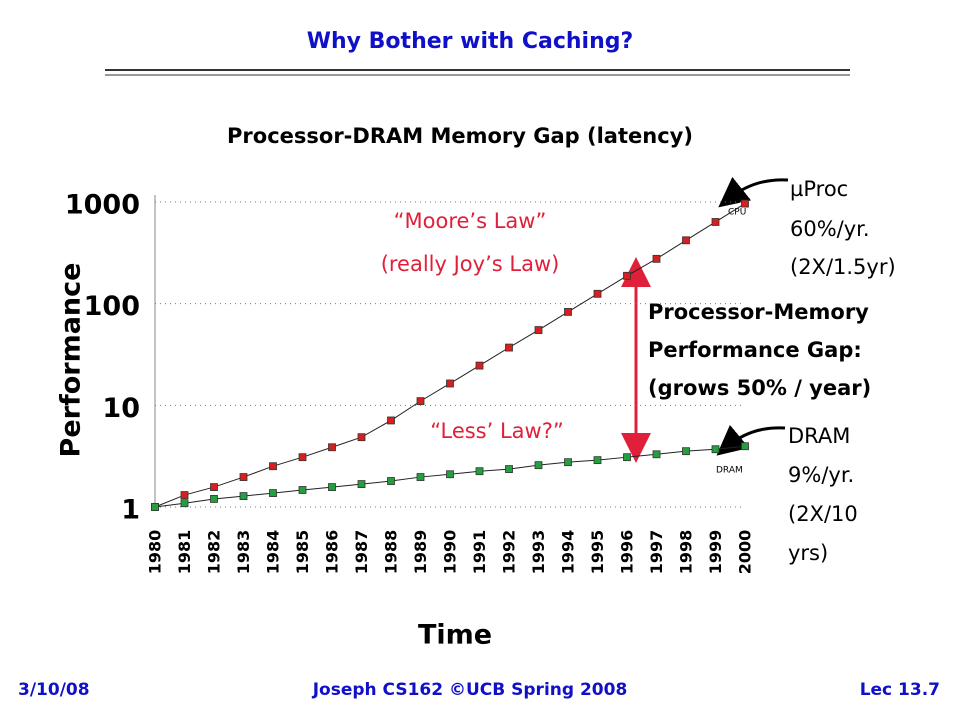 This screenshot has height=720, width=960. I want to click on x-tick-label: 1996, so click(627, 552).